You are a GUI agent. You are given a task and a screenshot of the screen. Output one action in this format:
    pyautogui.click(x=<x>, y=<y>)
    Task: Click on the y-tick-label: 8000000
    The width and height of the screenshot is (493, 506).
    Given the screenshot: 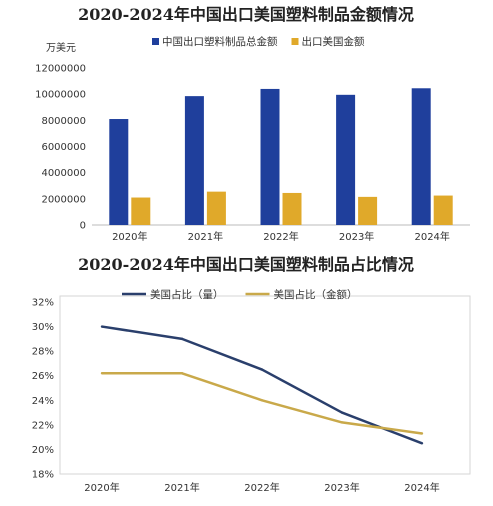 What is the action you would take?
    pyautogui.click(x=63, y=121)
    